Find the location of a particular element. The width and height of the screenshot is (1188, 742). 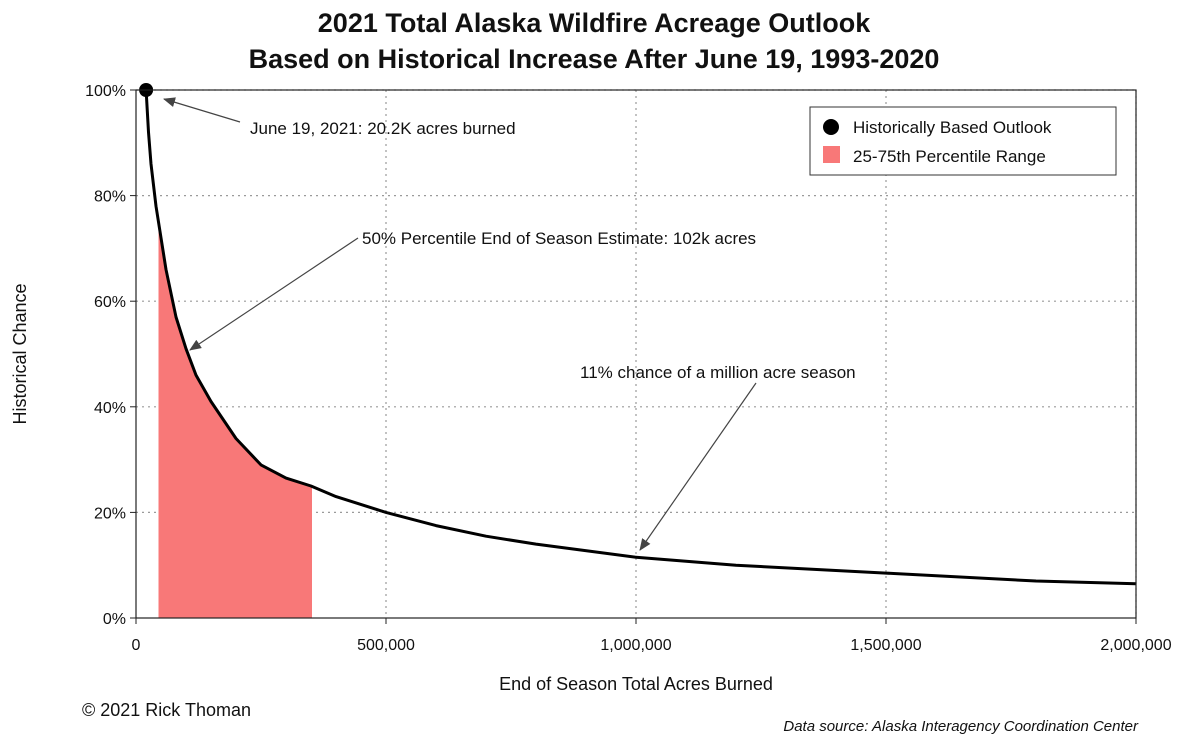

annotation-june19-text: June 19, 2021: 20.2K acres burned is located at coordinates (383, 128).